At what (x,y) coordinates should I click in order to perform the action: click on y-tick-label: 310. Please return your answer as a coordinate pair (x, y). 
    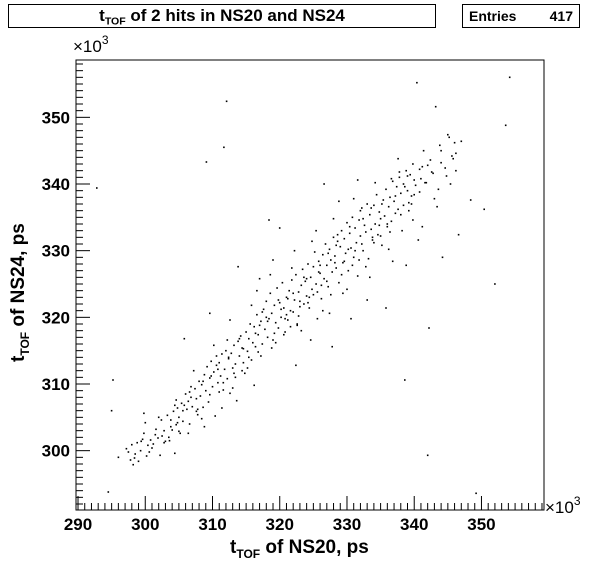
    Looking at the image, I should click on (56, 384).